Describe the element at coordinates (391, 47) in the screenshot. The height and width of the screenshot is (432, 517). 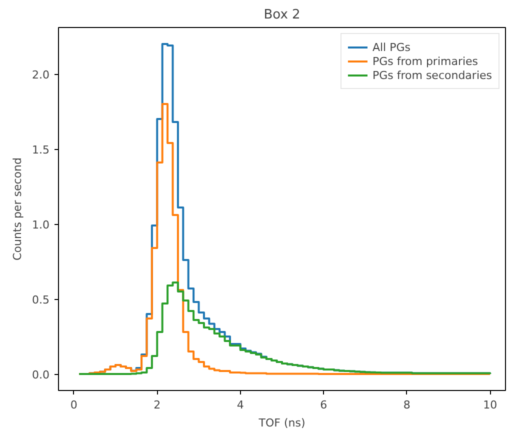
I see `legend-label: All PGs` at that location.